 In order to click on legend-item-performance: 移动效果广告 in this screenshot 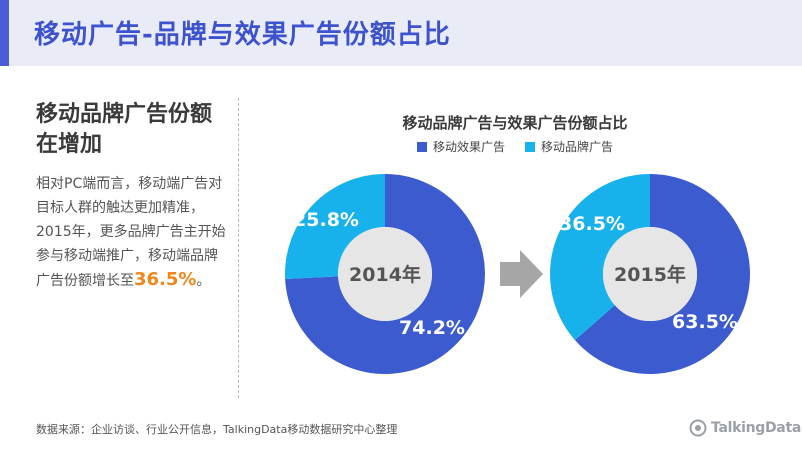, I will do `click(460, 146)`.